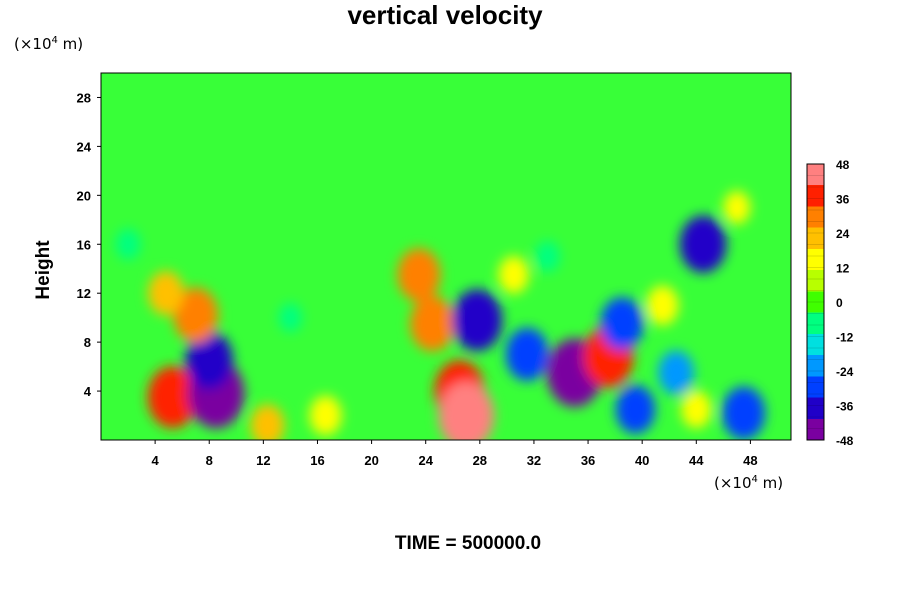 This screenshot has height=600, width=900. Describe the element at coordinates (588, 460) in the screenshot. I see `x-tick-label: 36` at that location.